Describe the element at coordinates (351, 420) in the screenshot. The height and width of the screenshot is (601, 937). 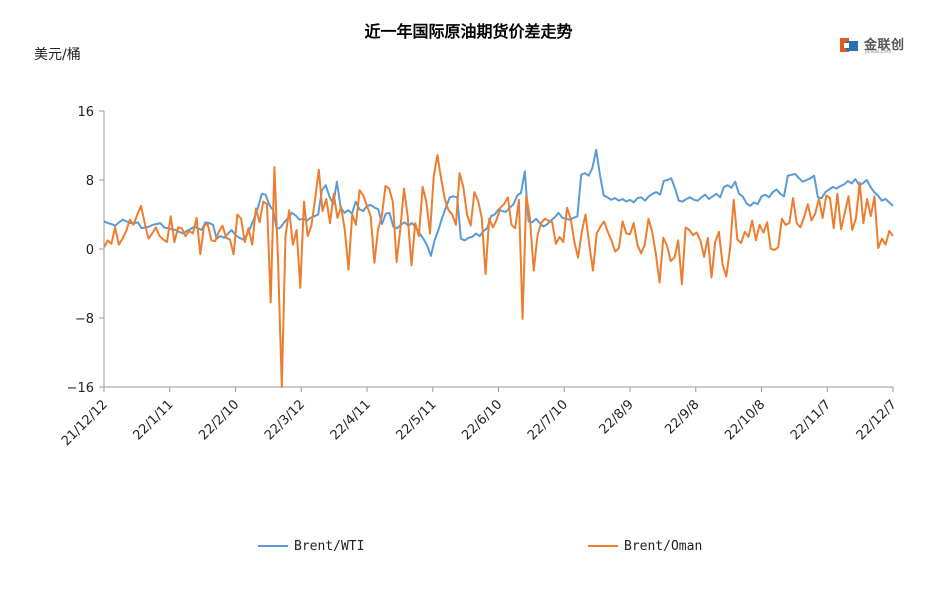
I see `x-tick-label: 22/4/11` at that location.